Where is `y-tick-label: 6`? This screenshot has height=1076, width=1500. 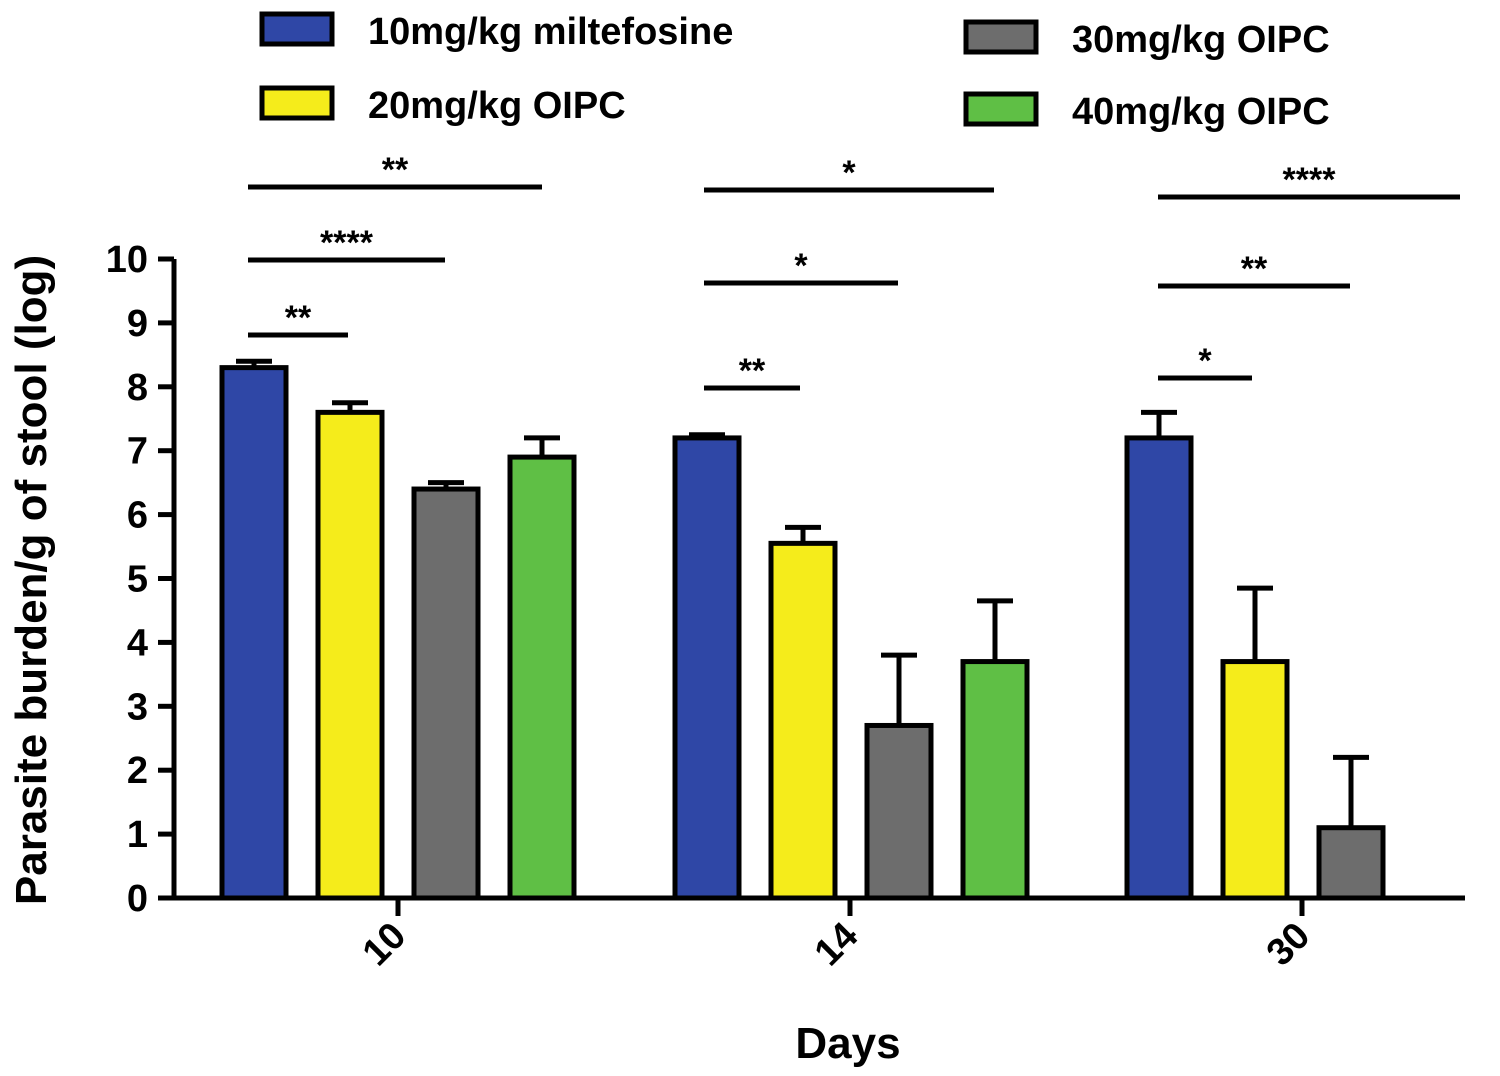 y-tick-label: 6 is located at coordinates (137, 516).